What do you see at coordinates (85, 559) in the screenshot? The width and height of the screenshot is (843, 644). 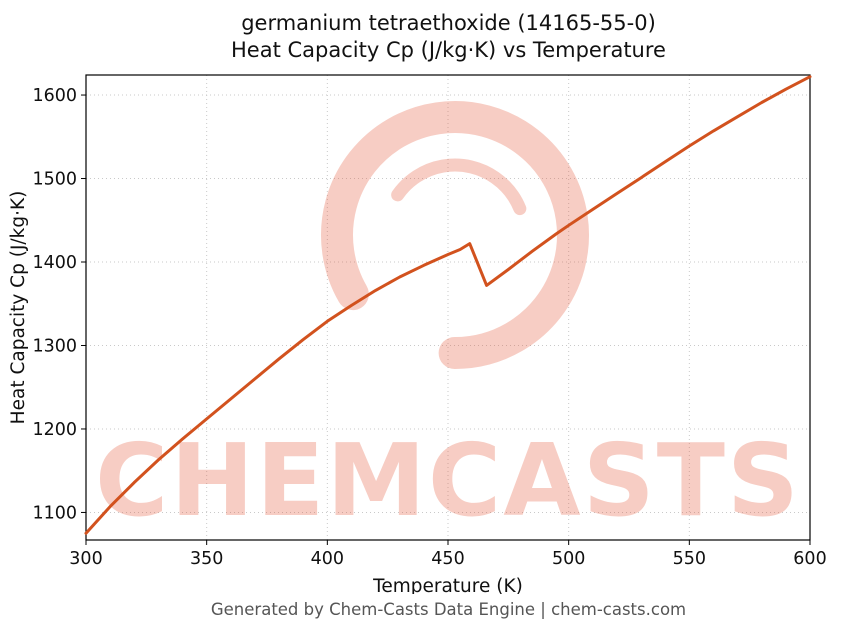 I see `x-tick-label: 300` at bounding box center [85, 559].